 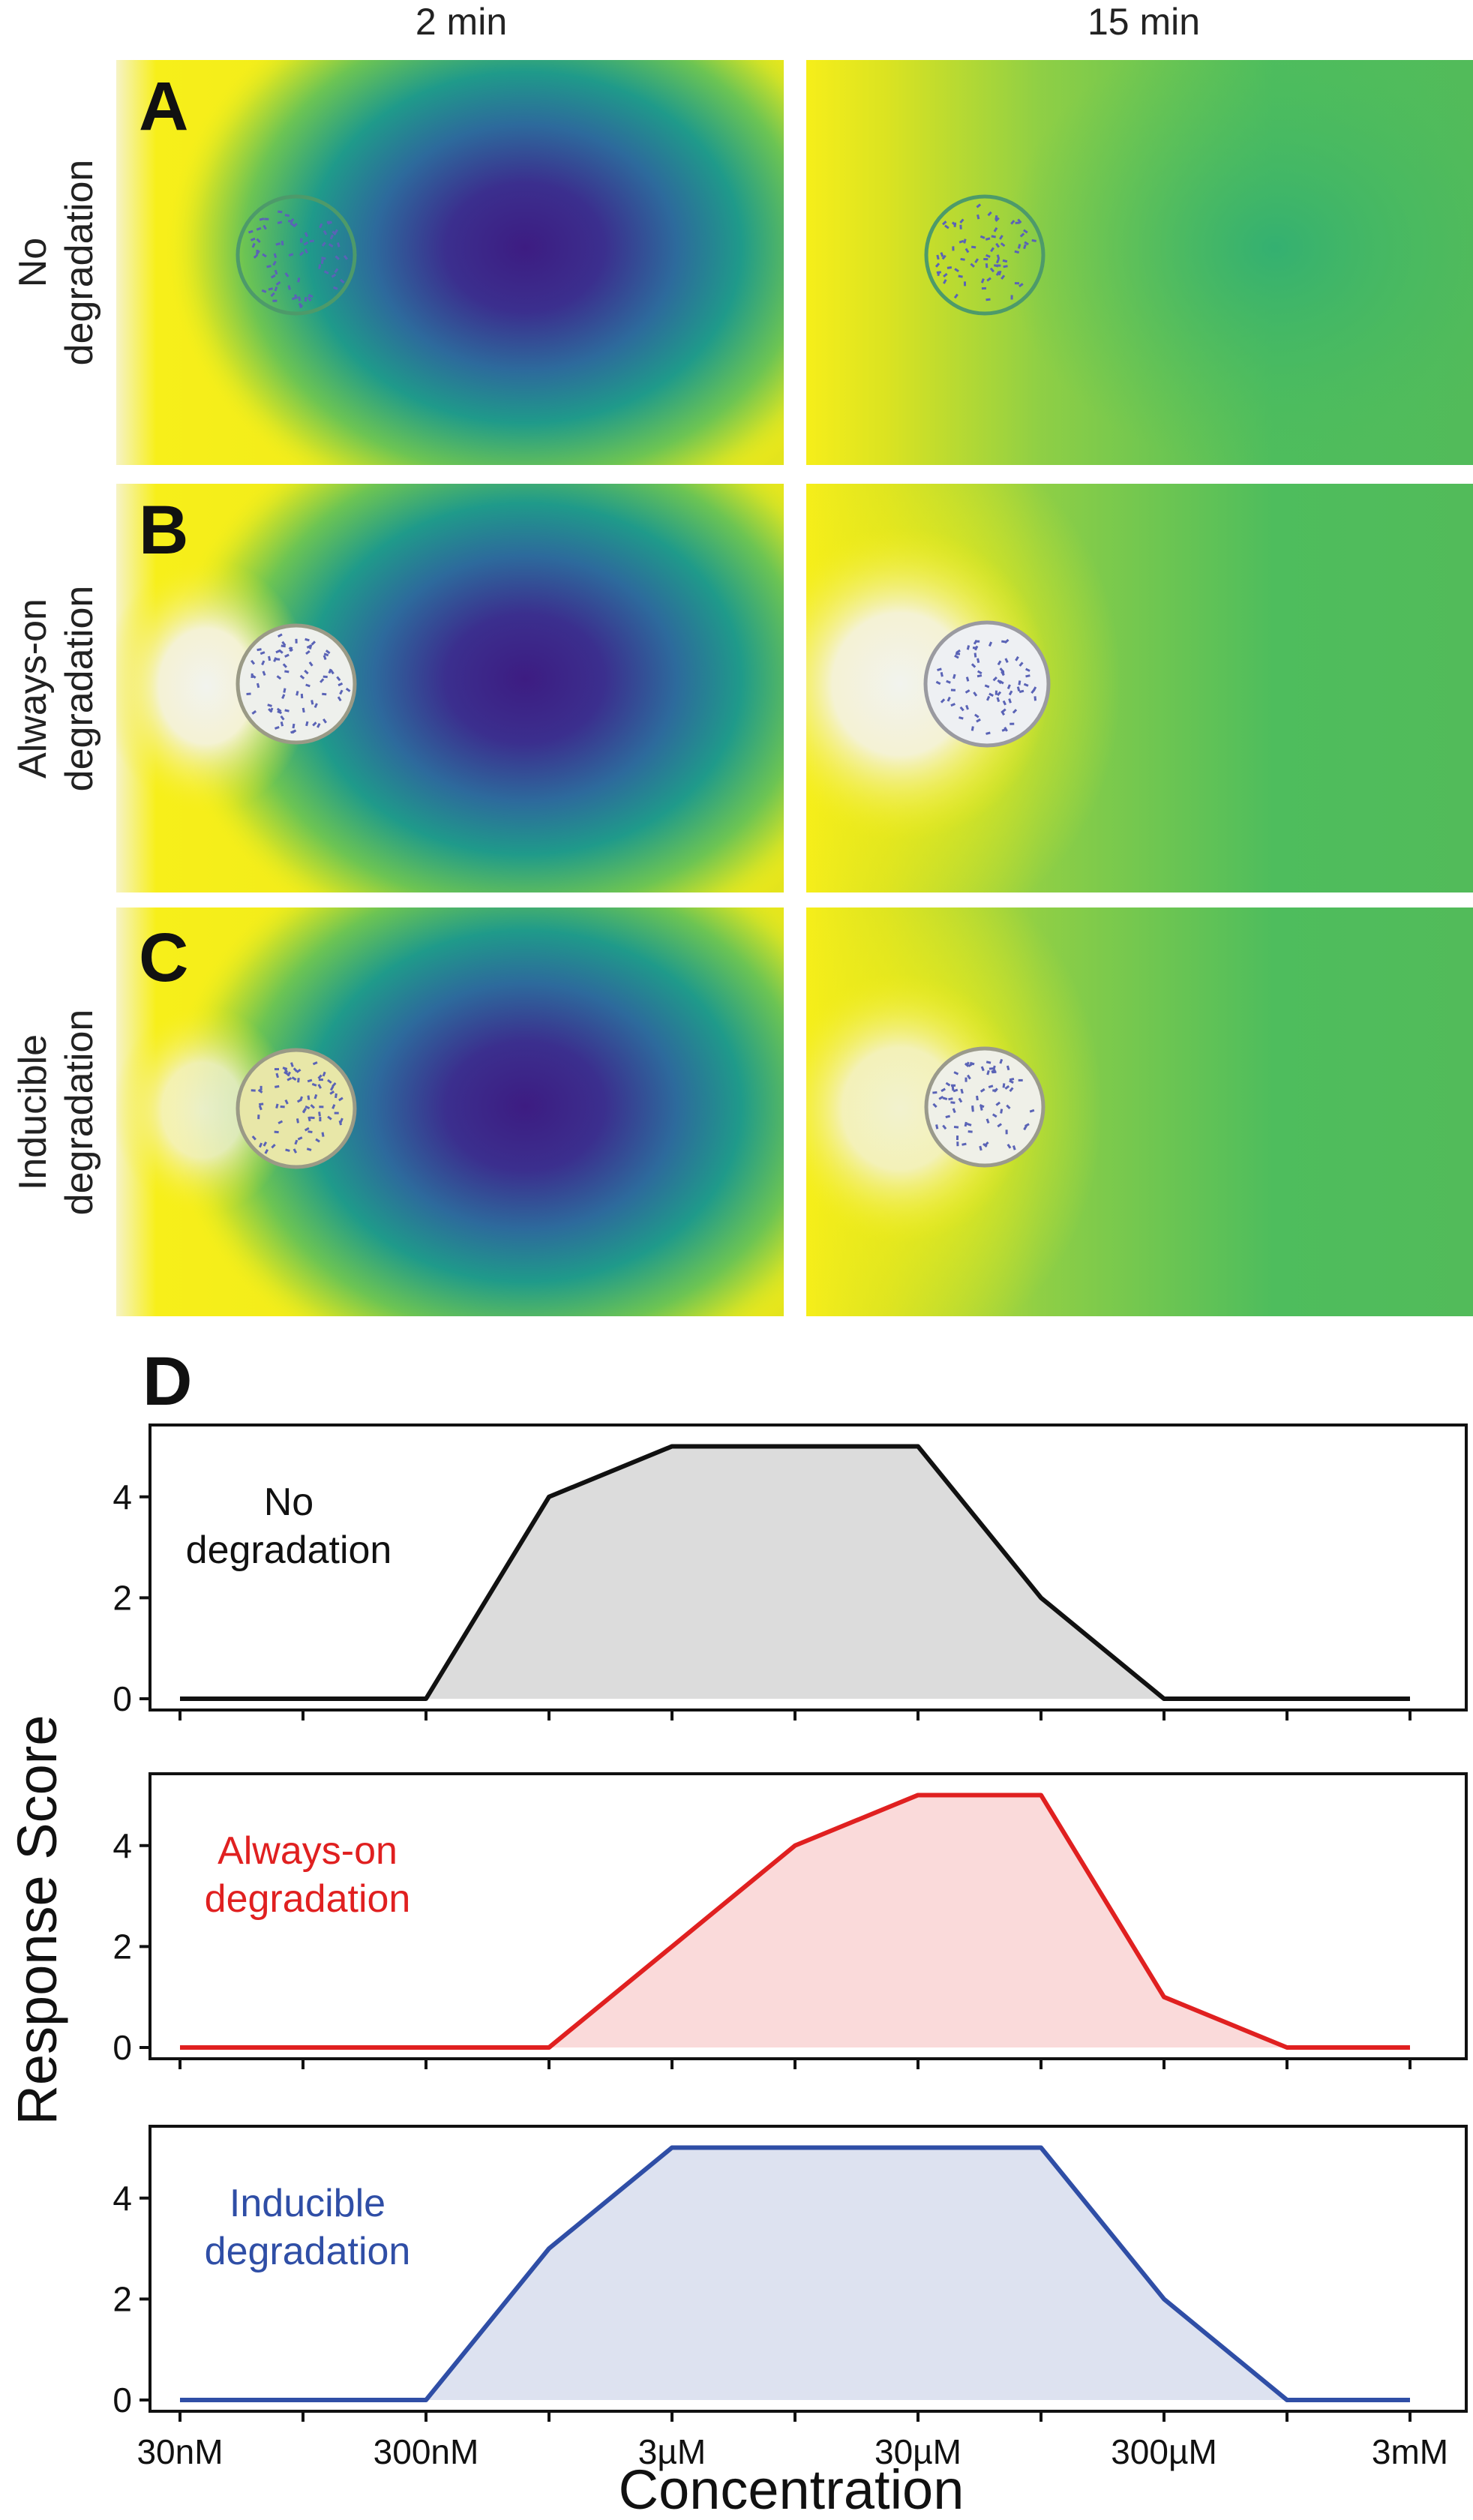 What do you see at coordinates (289, 1502) in the screenshot?
I see `series-label-0-0: No` at bounding box center [289, 1502].